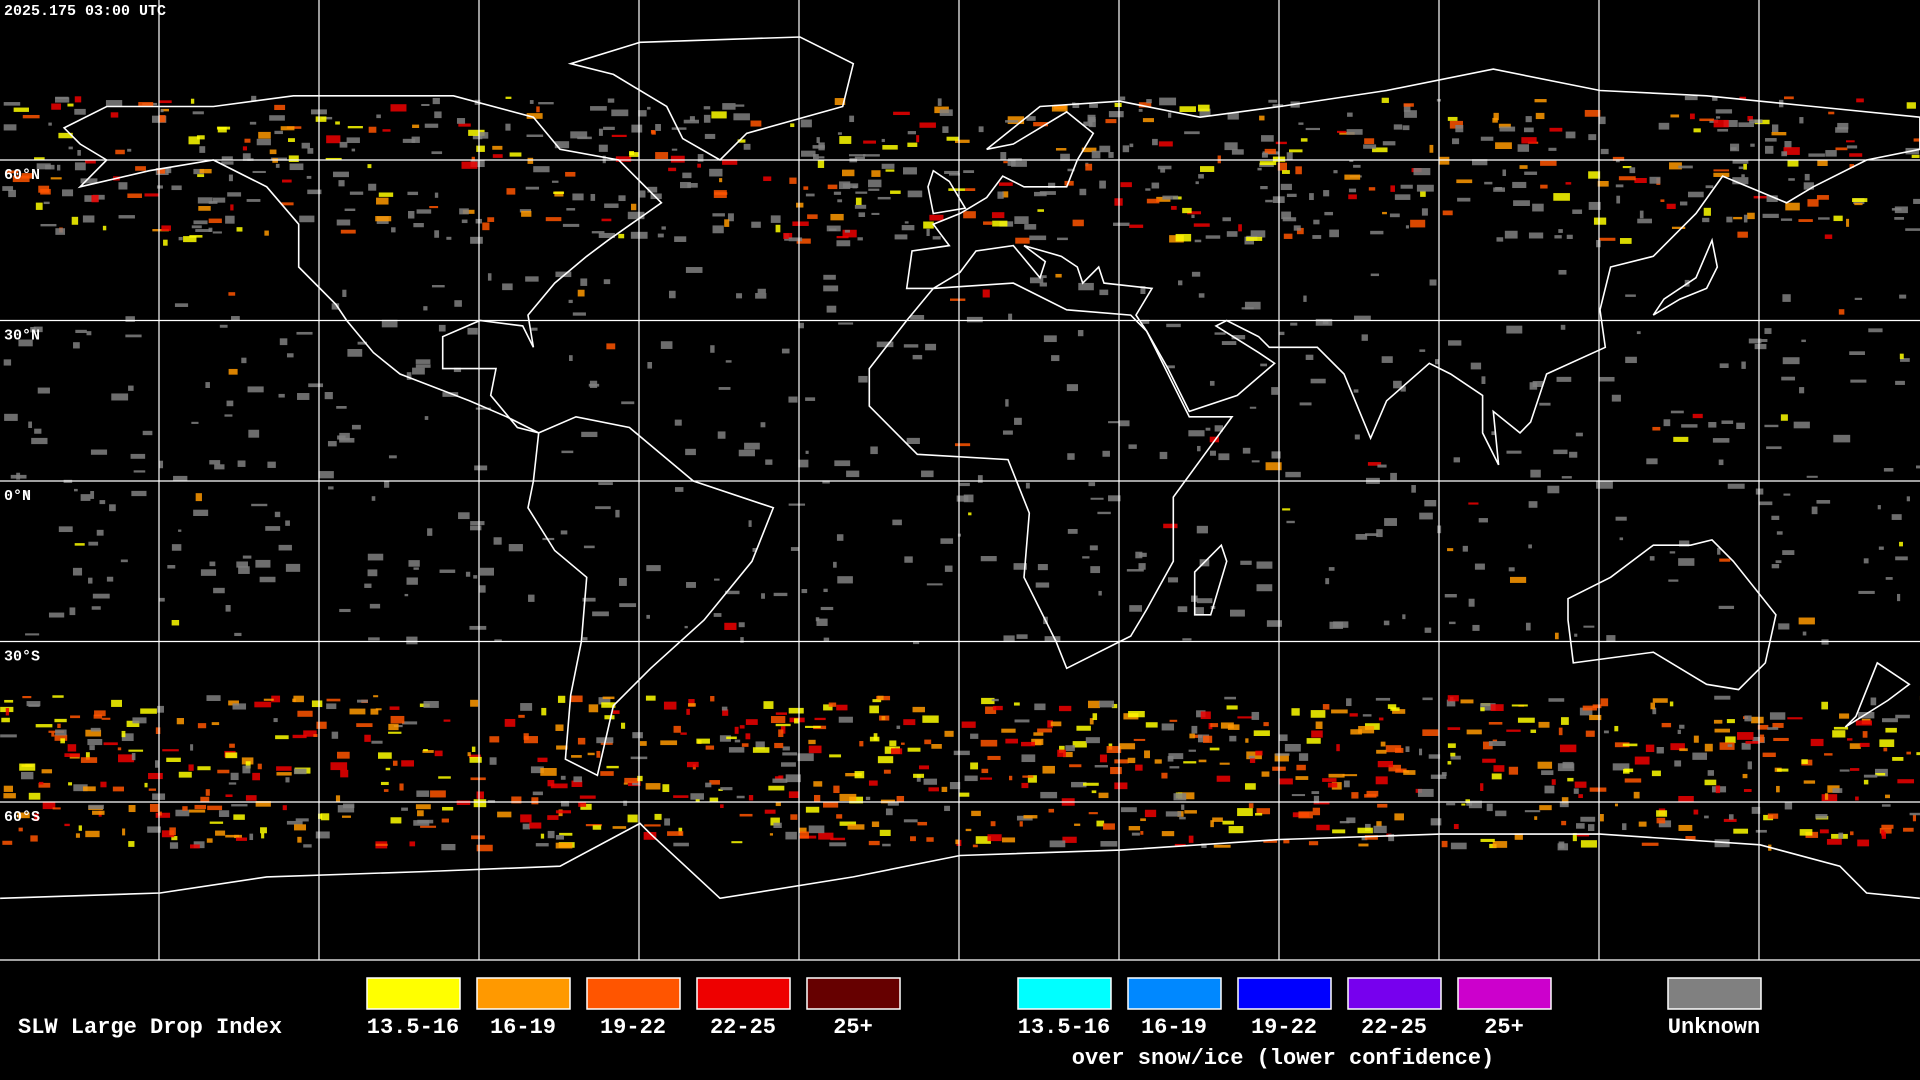  What do you see at coordinates (17, 496) in the screenshot?
I see `latitude-label: 0°N` at bounding box center [17, 496].